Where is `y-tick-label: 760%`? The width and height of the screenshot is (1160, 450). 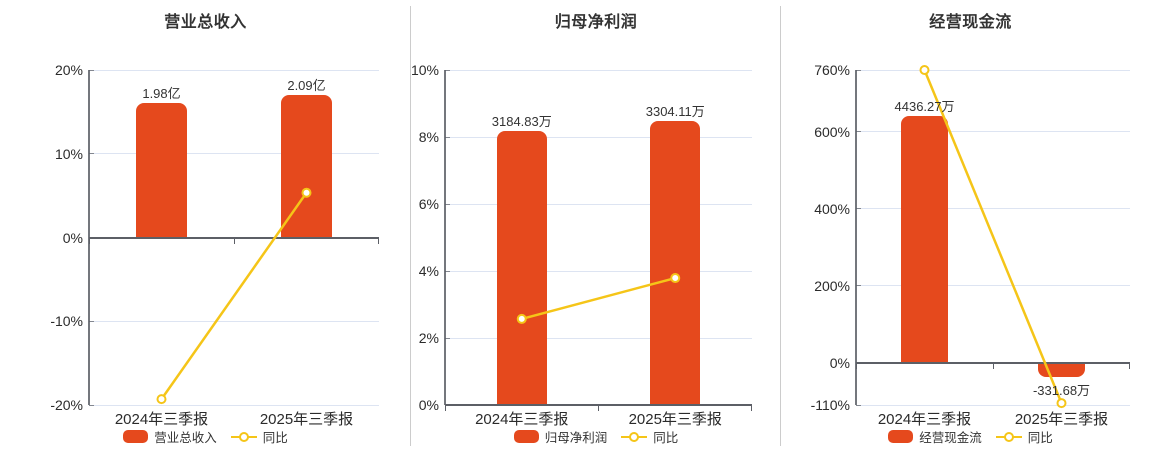 y-tick-label: 760% is located at coordinates (832, 70).